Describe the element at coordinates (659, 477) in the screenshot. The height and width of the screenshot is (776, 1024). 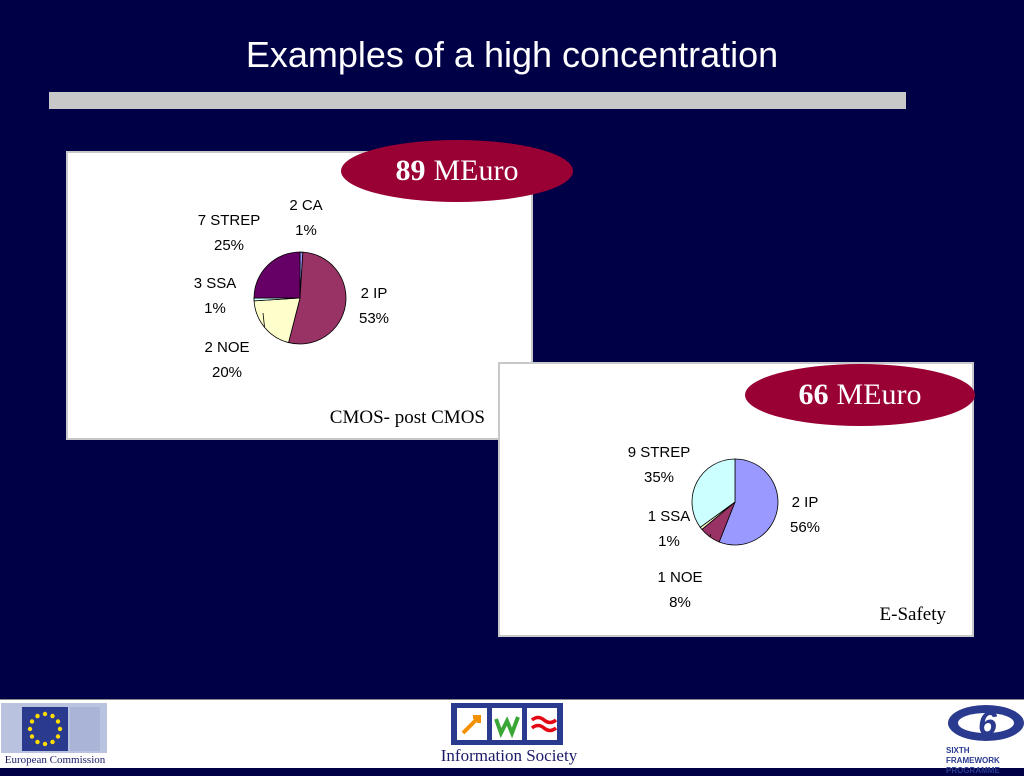
I see `slice-percent-label: 35%` at that location.